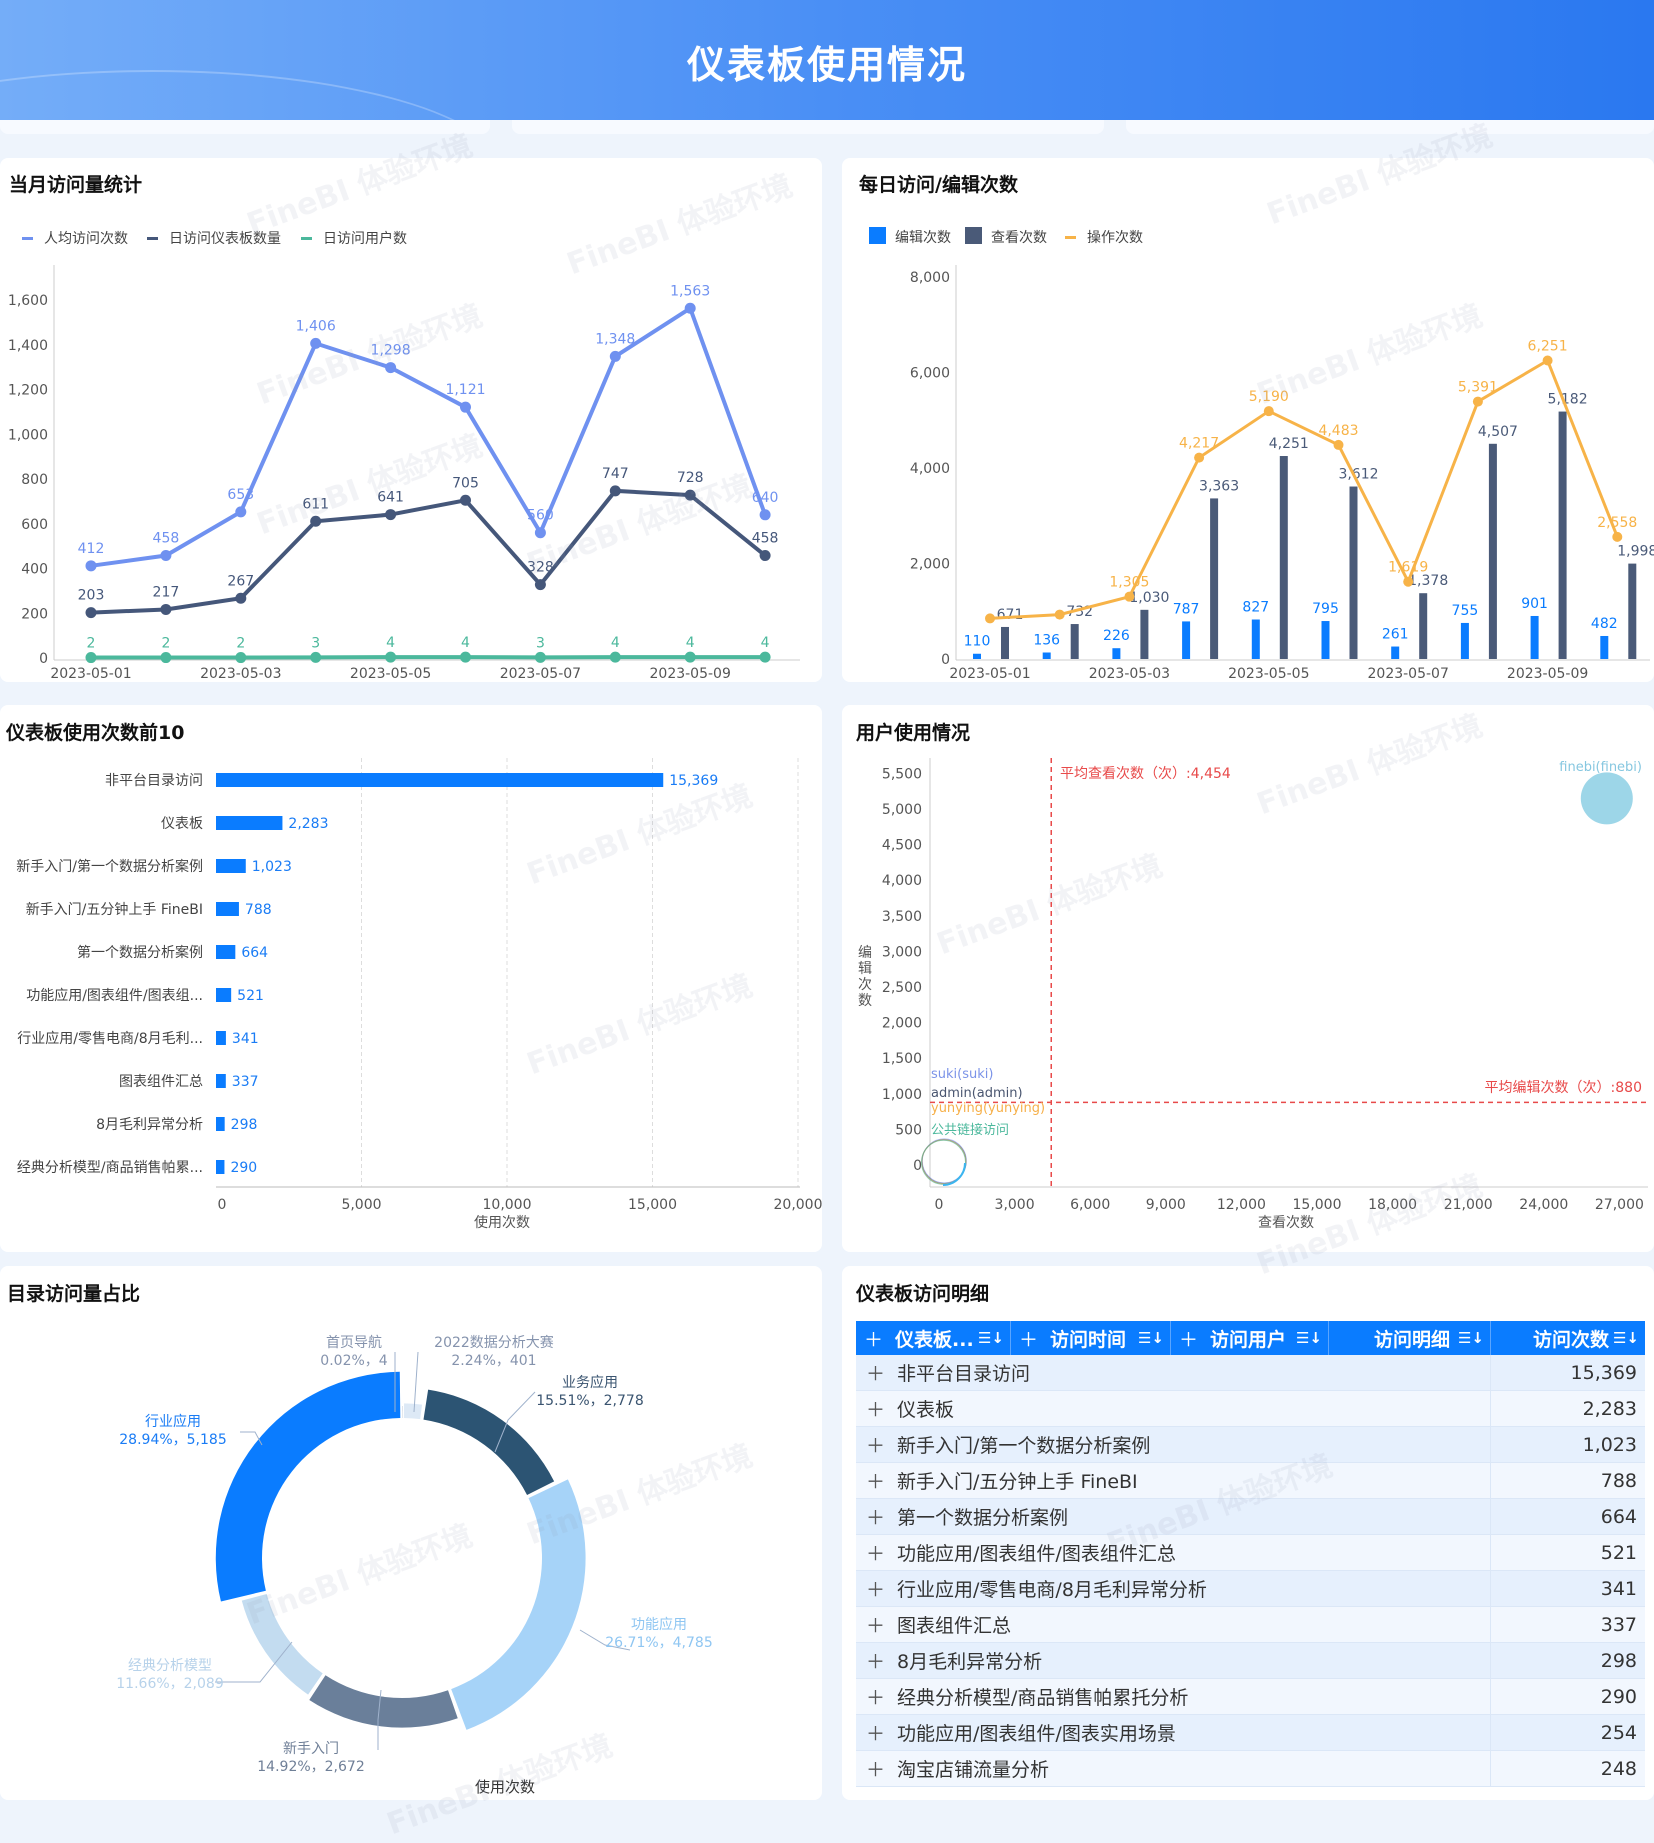 Image resolution: width=1654 pixels, height=1843 pixels. What do you see at coordinates (902, 846) in the screenshot?
I see `y-tick-label: 4,500` at bounding box center [902, 846].